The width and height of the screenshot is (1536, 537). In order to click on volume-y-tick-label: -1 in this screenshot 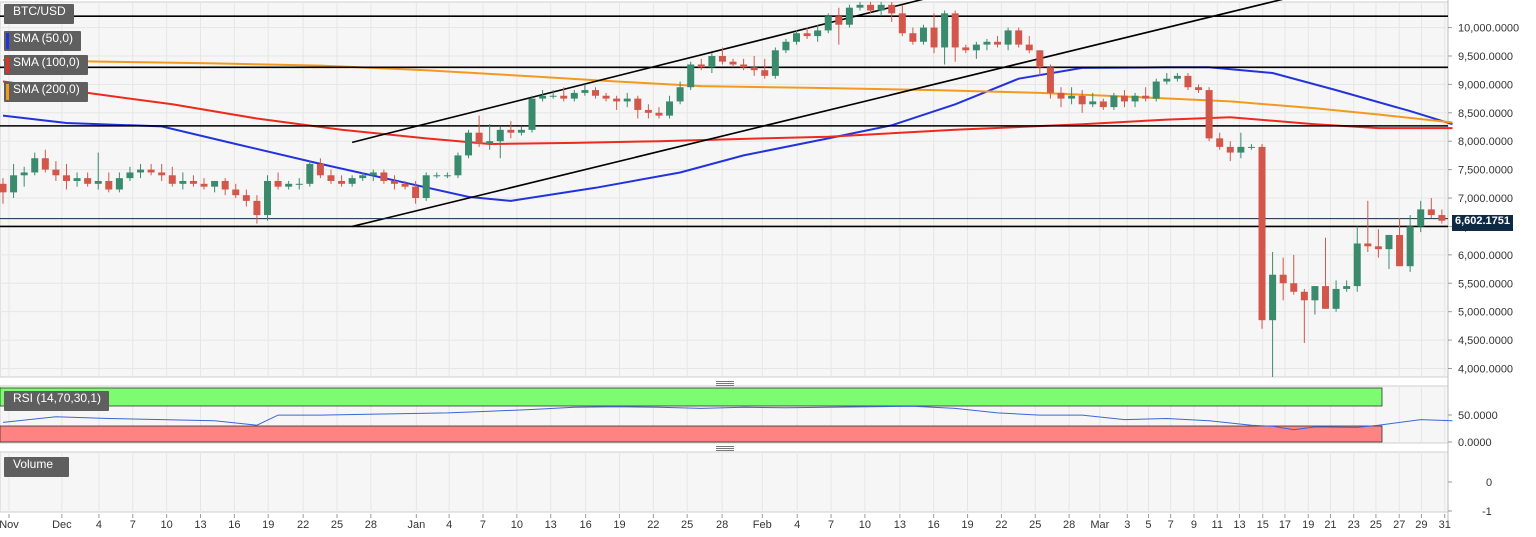, I will do `click(1487, 512)`.